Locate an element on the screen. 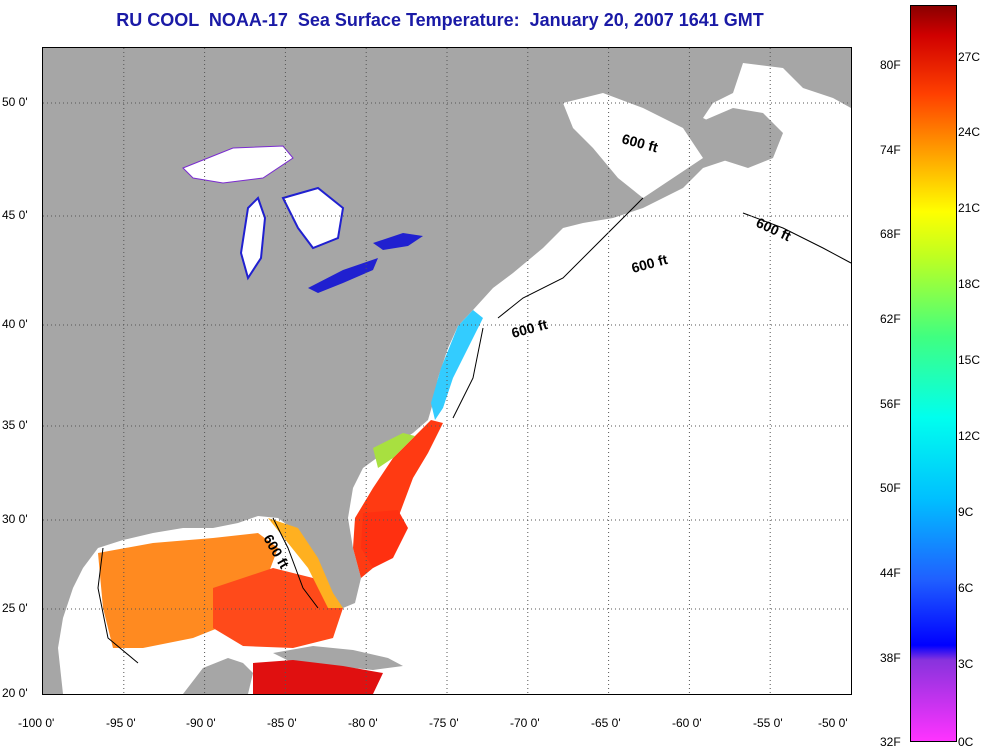  colorbar-label-f: 68F is located at coordinates (890, 234).